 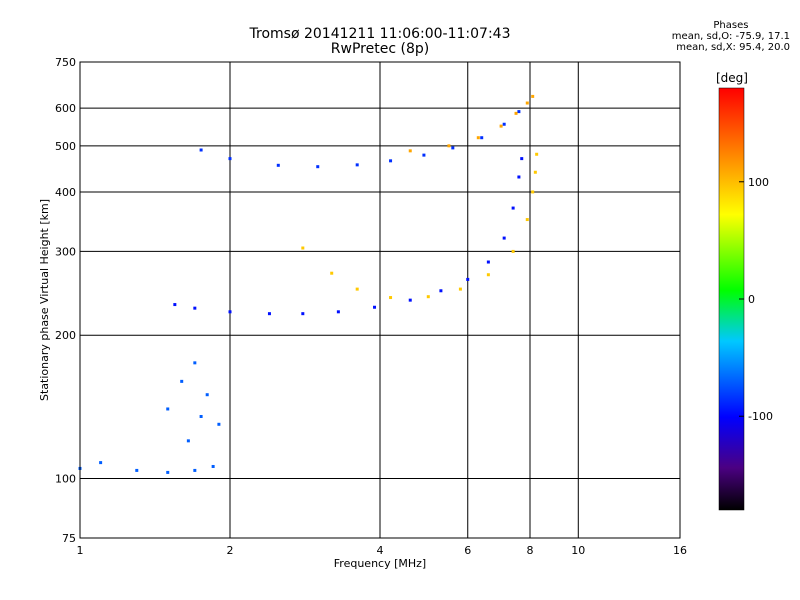 What do you see at coordinates (751, 299) in the screenshot?
I see `colorbar-tick-label: 0` at bounding box center [751, 299].